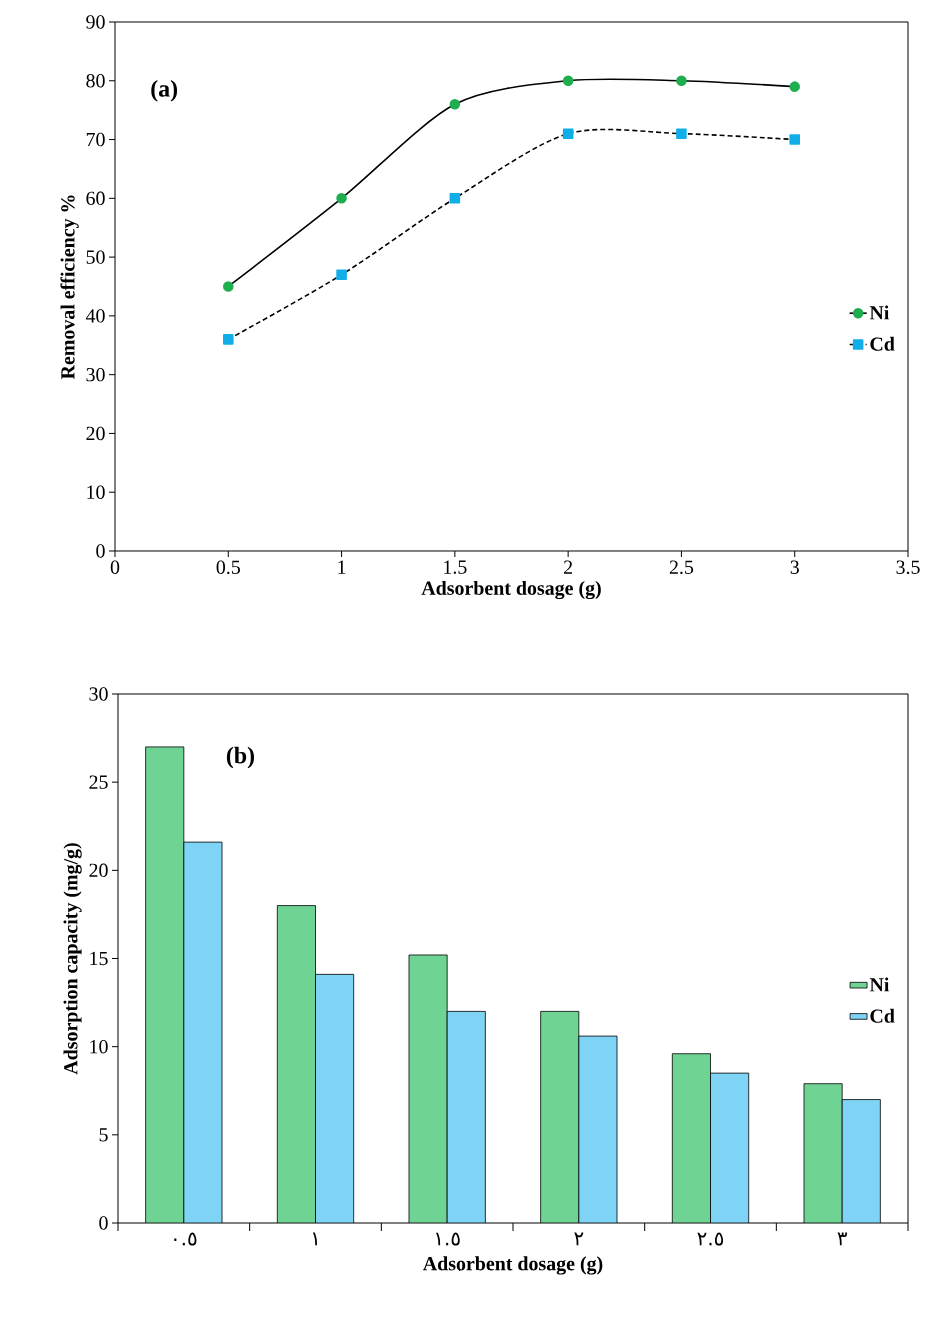 Image resolution: width=929 pixels, height=1320 pixels. I want to click on y-tick-label: 25, so click(98, 782).